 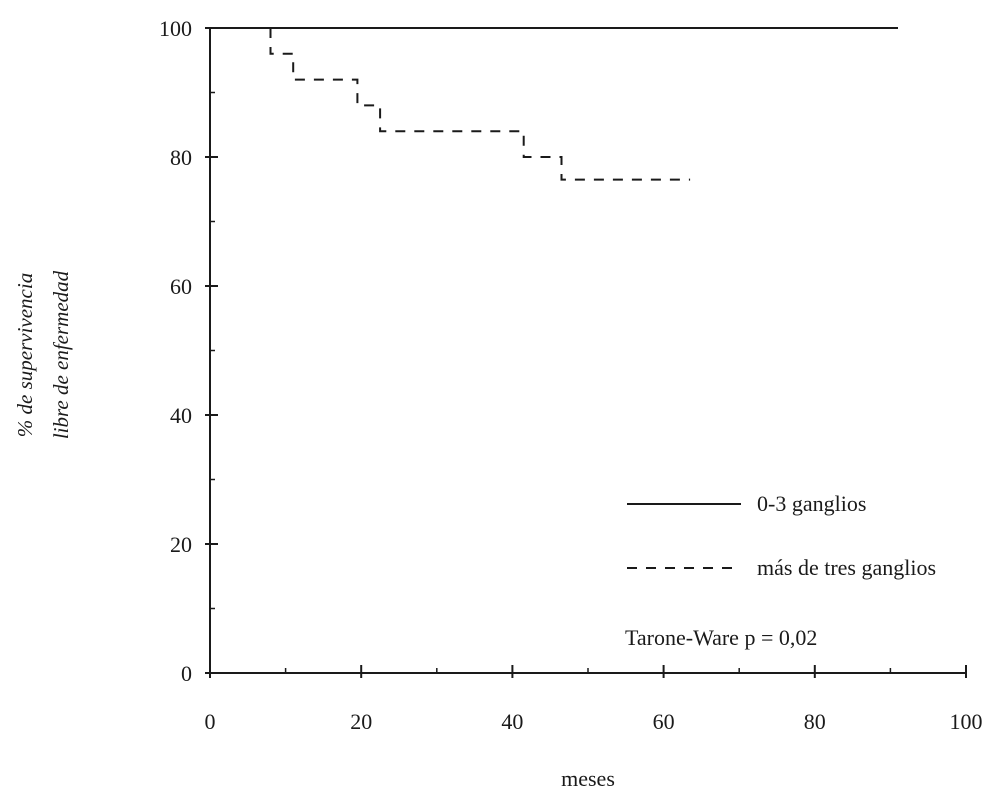 What do you see at coordinates (186, 673) in the screenshot?
I see `y-tick-label: 0` at bounding box center [186, 673].